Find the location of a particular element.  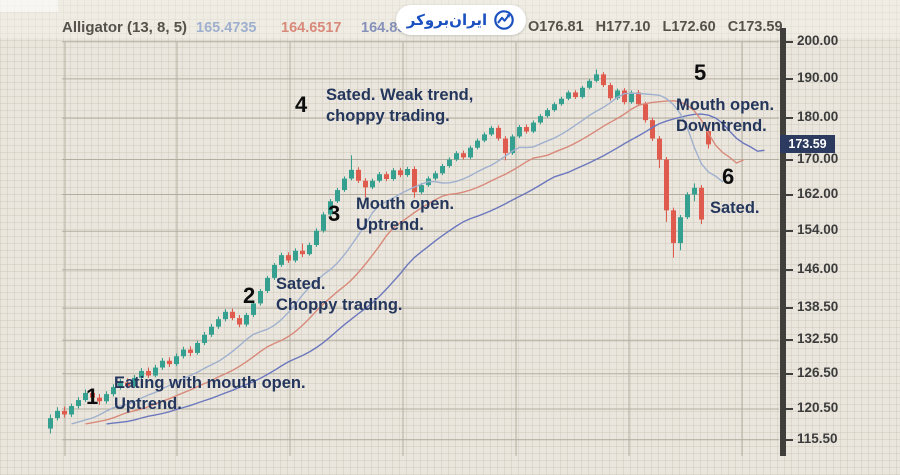

axis-price-label: 190.00 is located at coordinates (818, 77).